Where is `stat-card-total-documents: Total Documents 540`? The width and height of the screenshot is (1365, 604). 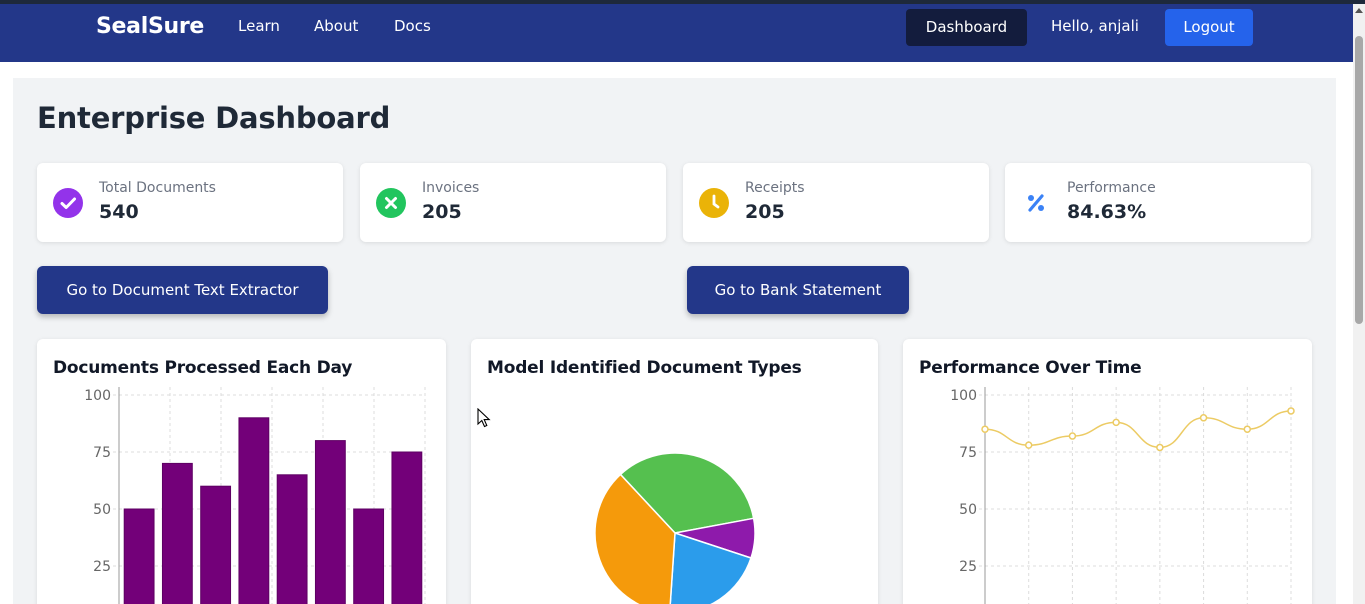
stat-card-total-documents: Total Documents 540 is located at coordinates (190, 202).